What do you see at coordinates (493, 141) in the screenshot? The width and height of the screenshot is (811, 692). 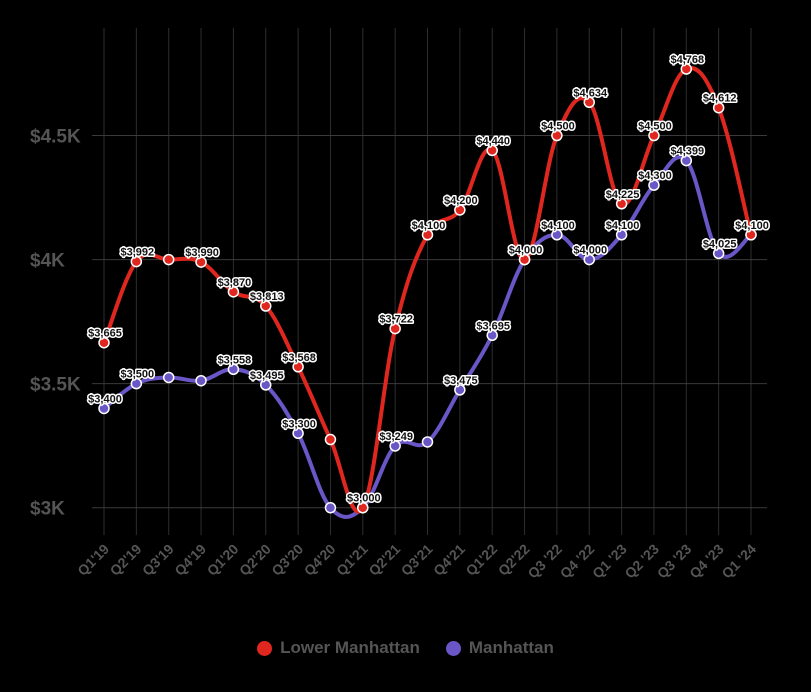 I see `data-label-lower-manhattan: $4,440` at bounding box center [493, 141].